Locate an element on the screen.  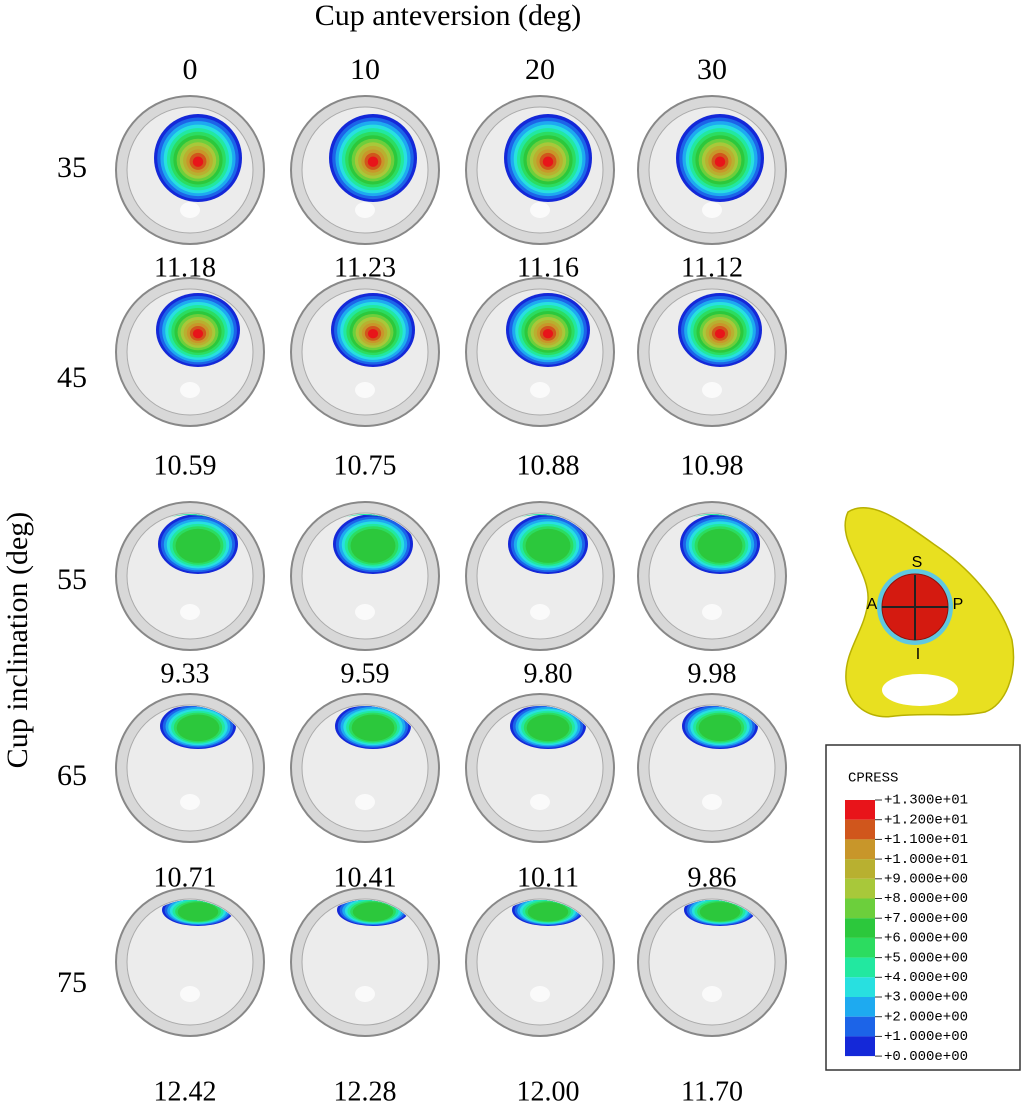
pelvis-label: A is located at coordinates (872, 604).